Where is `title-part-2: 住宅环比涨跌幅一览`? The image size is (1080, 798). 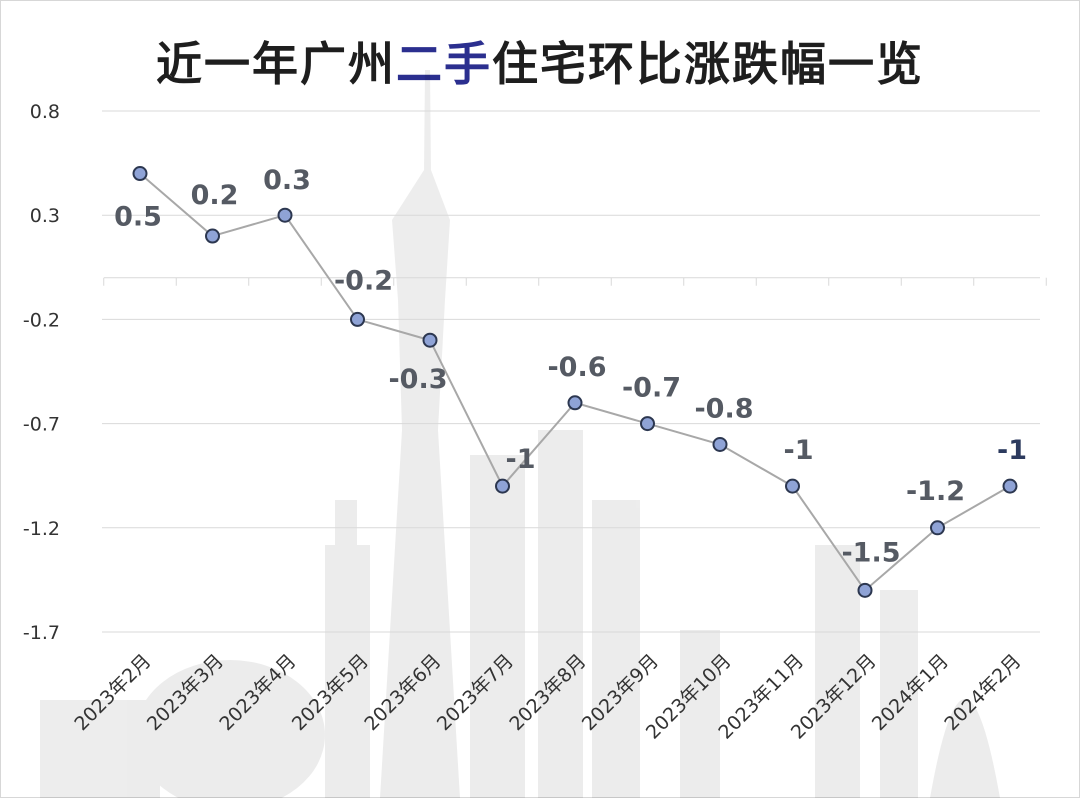 title-part-2: 住宅环比涨跌幅一览 is located at coordinates (708, 64).